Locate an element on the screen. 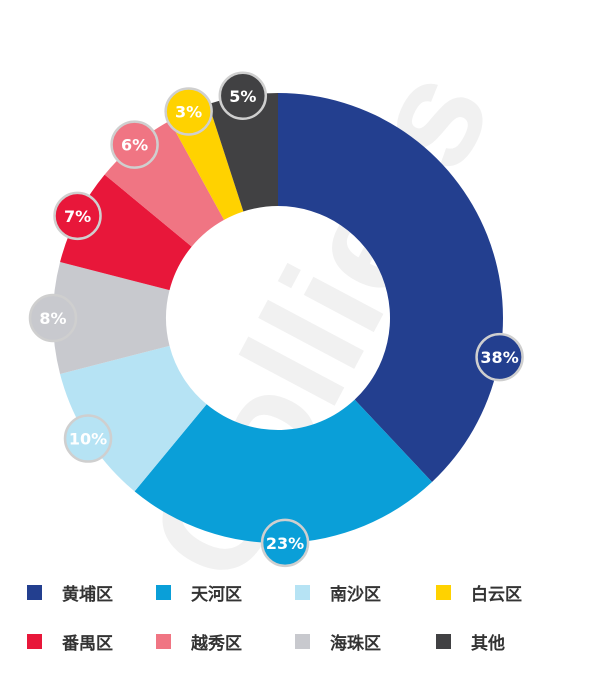 This screenshot has height=688, width=600. legend-label: 南沙区 is located at coordinates (355, 594).